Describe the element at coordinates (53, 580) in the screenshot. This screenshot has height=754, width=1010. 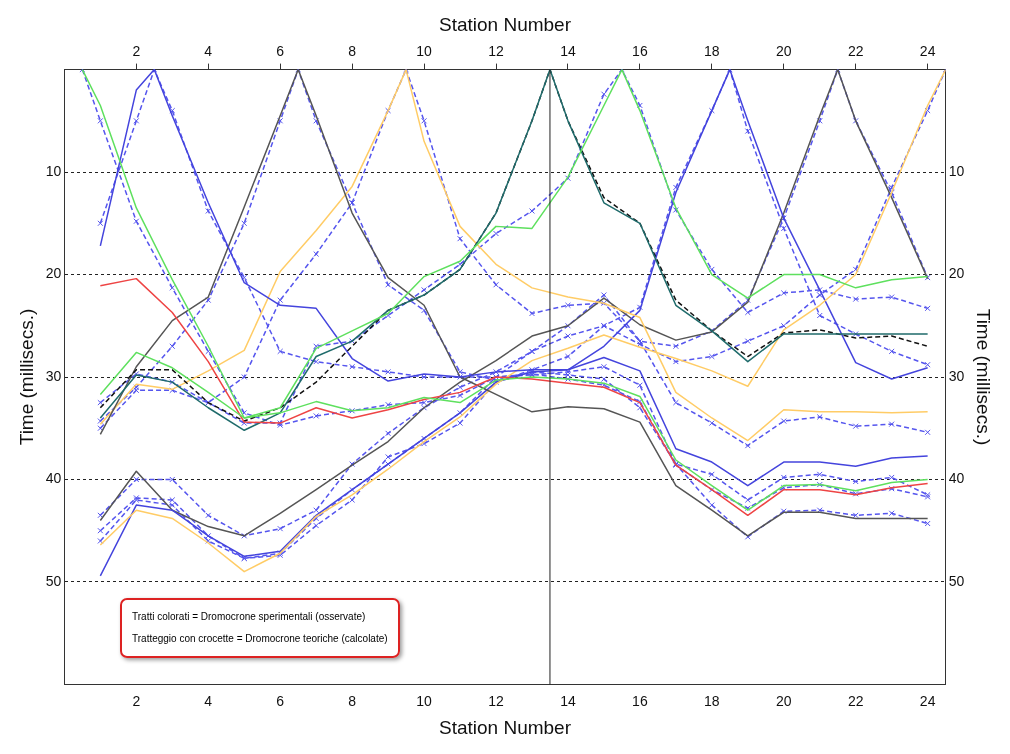
I see `y-tick-label: 50` at that location.